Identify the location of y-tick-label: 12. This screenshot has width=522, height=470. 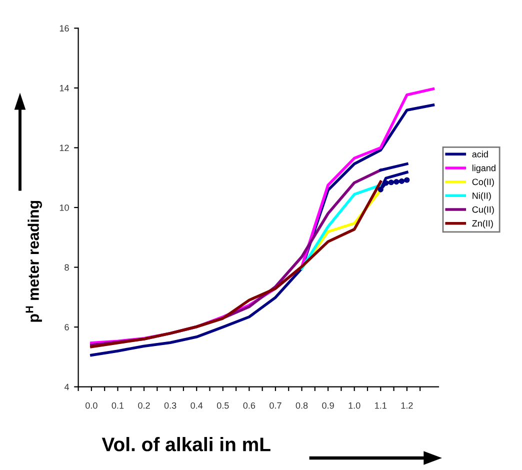
(64, 148).